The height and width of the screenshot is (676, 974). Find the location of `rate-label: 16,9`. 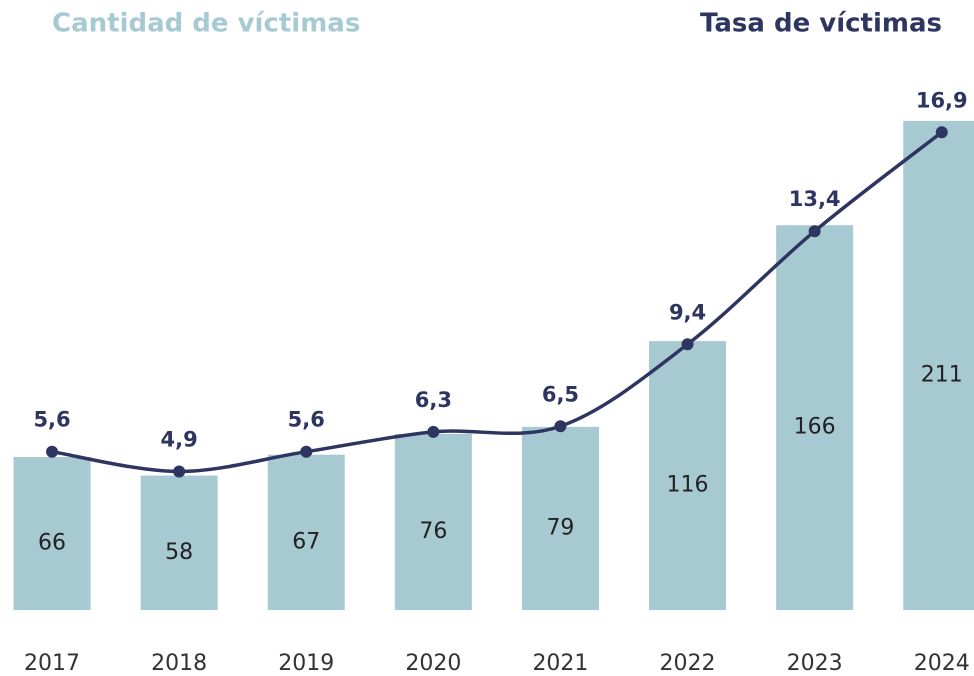

rate-label: 16,9 is located at coordinates (942, 100).